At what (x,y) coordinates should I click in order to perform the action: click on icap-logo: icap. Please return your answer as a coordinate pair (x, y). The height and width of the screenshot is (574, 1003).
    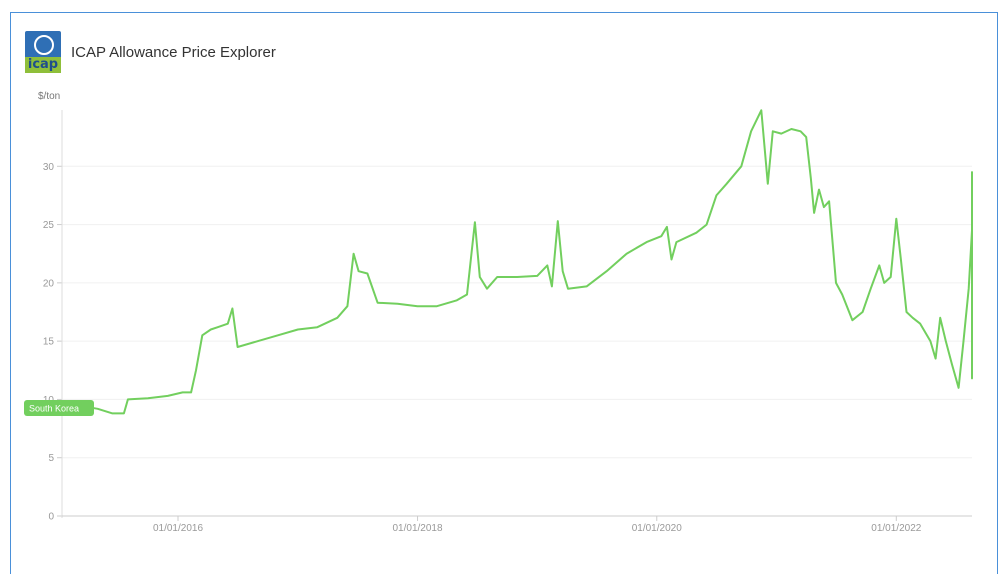
    Looking at the image, I should click on (43, 52).